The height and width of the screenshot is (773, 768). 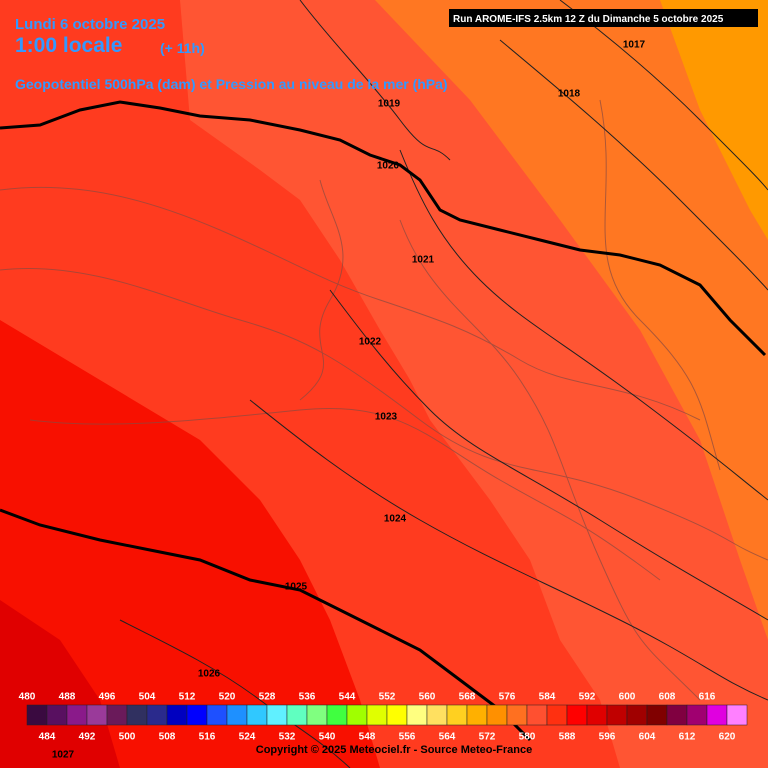 I want to click on isobar-label: 1027, so click(x=63, y=755).